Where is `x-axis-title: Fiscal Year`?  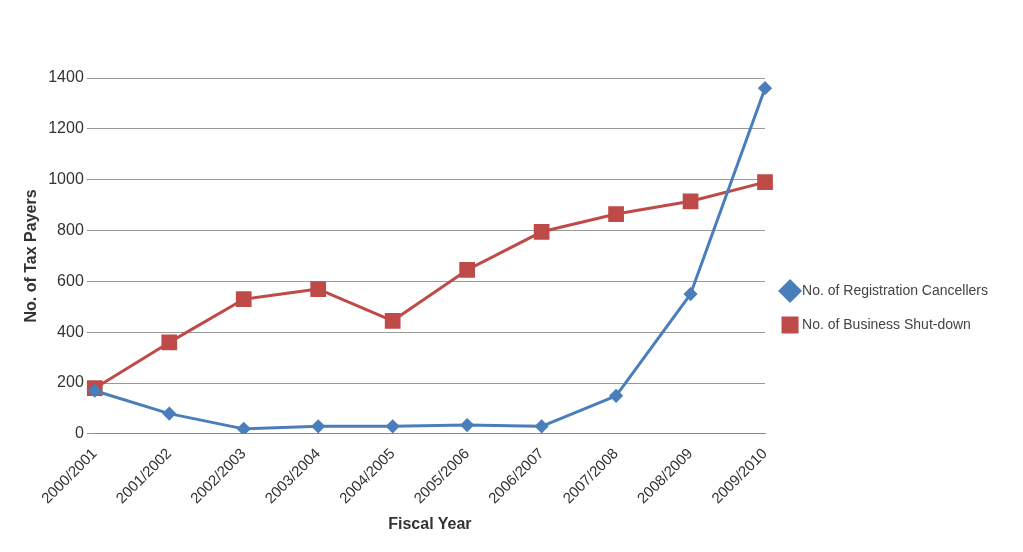 x-axis-title: Fiscal Year is located at coordinates (430, 523).